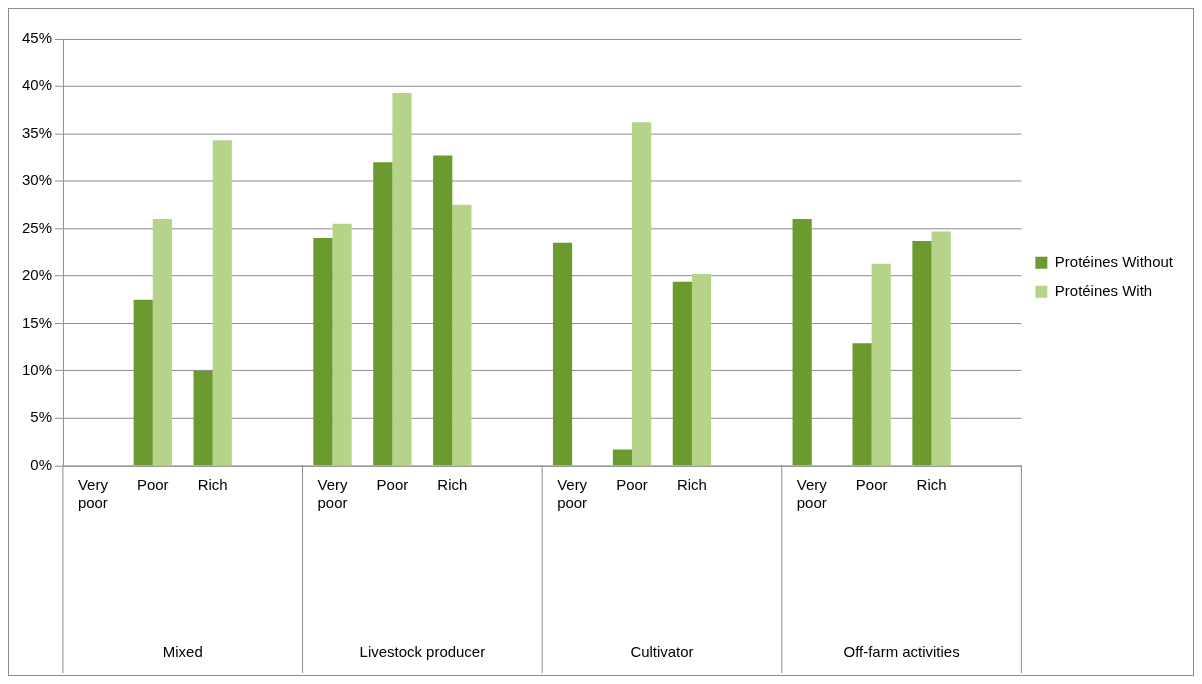 This screenshot has width=1202, height=684. Describe the element at coordinates (36, 275) in the screenshot. I see `y-tick-label: 20%` at that location.